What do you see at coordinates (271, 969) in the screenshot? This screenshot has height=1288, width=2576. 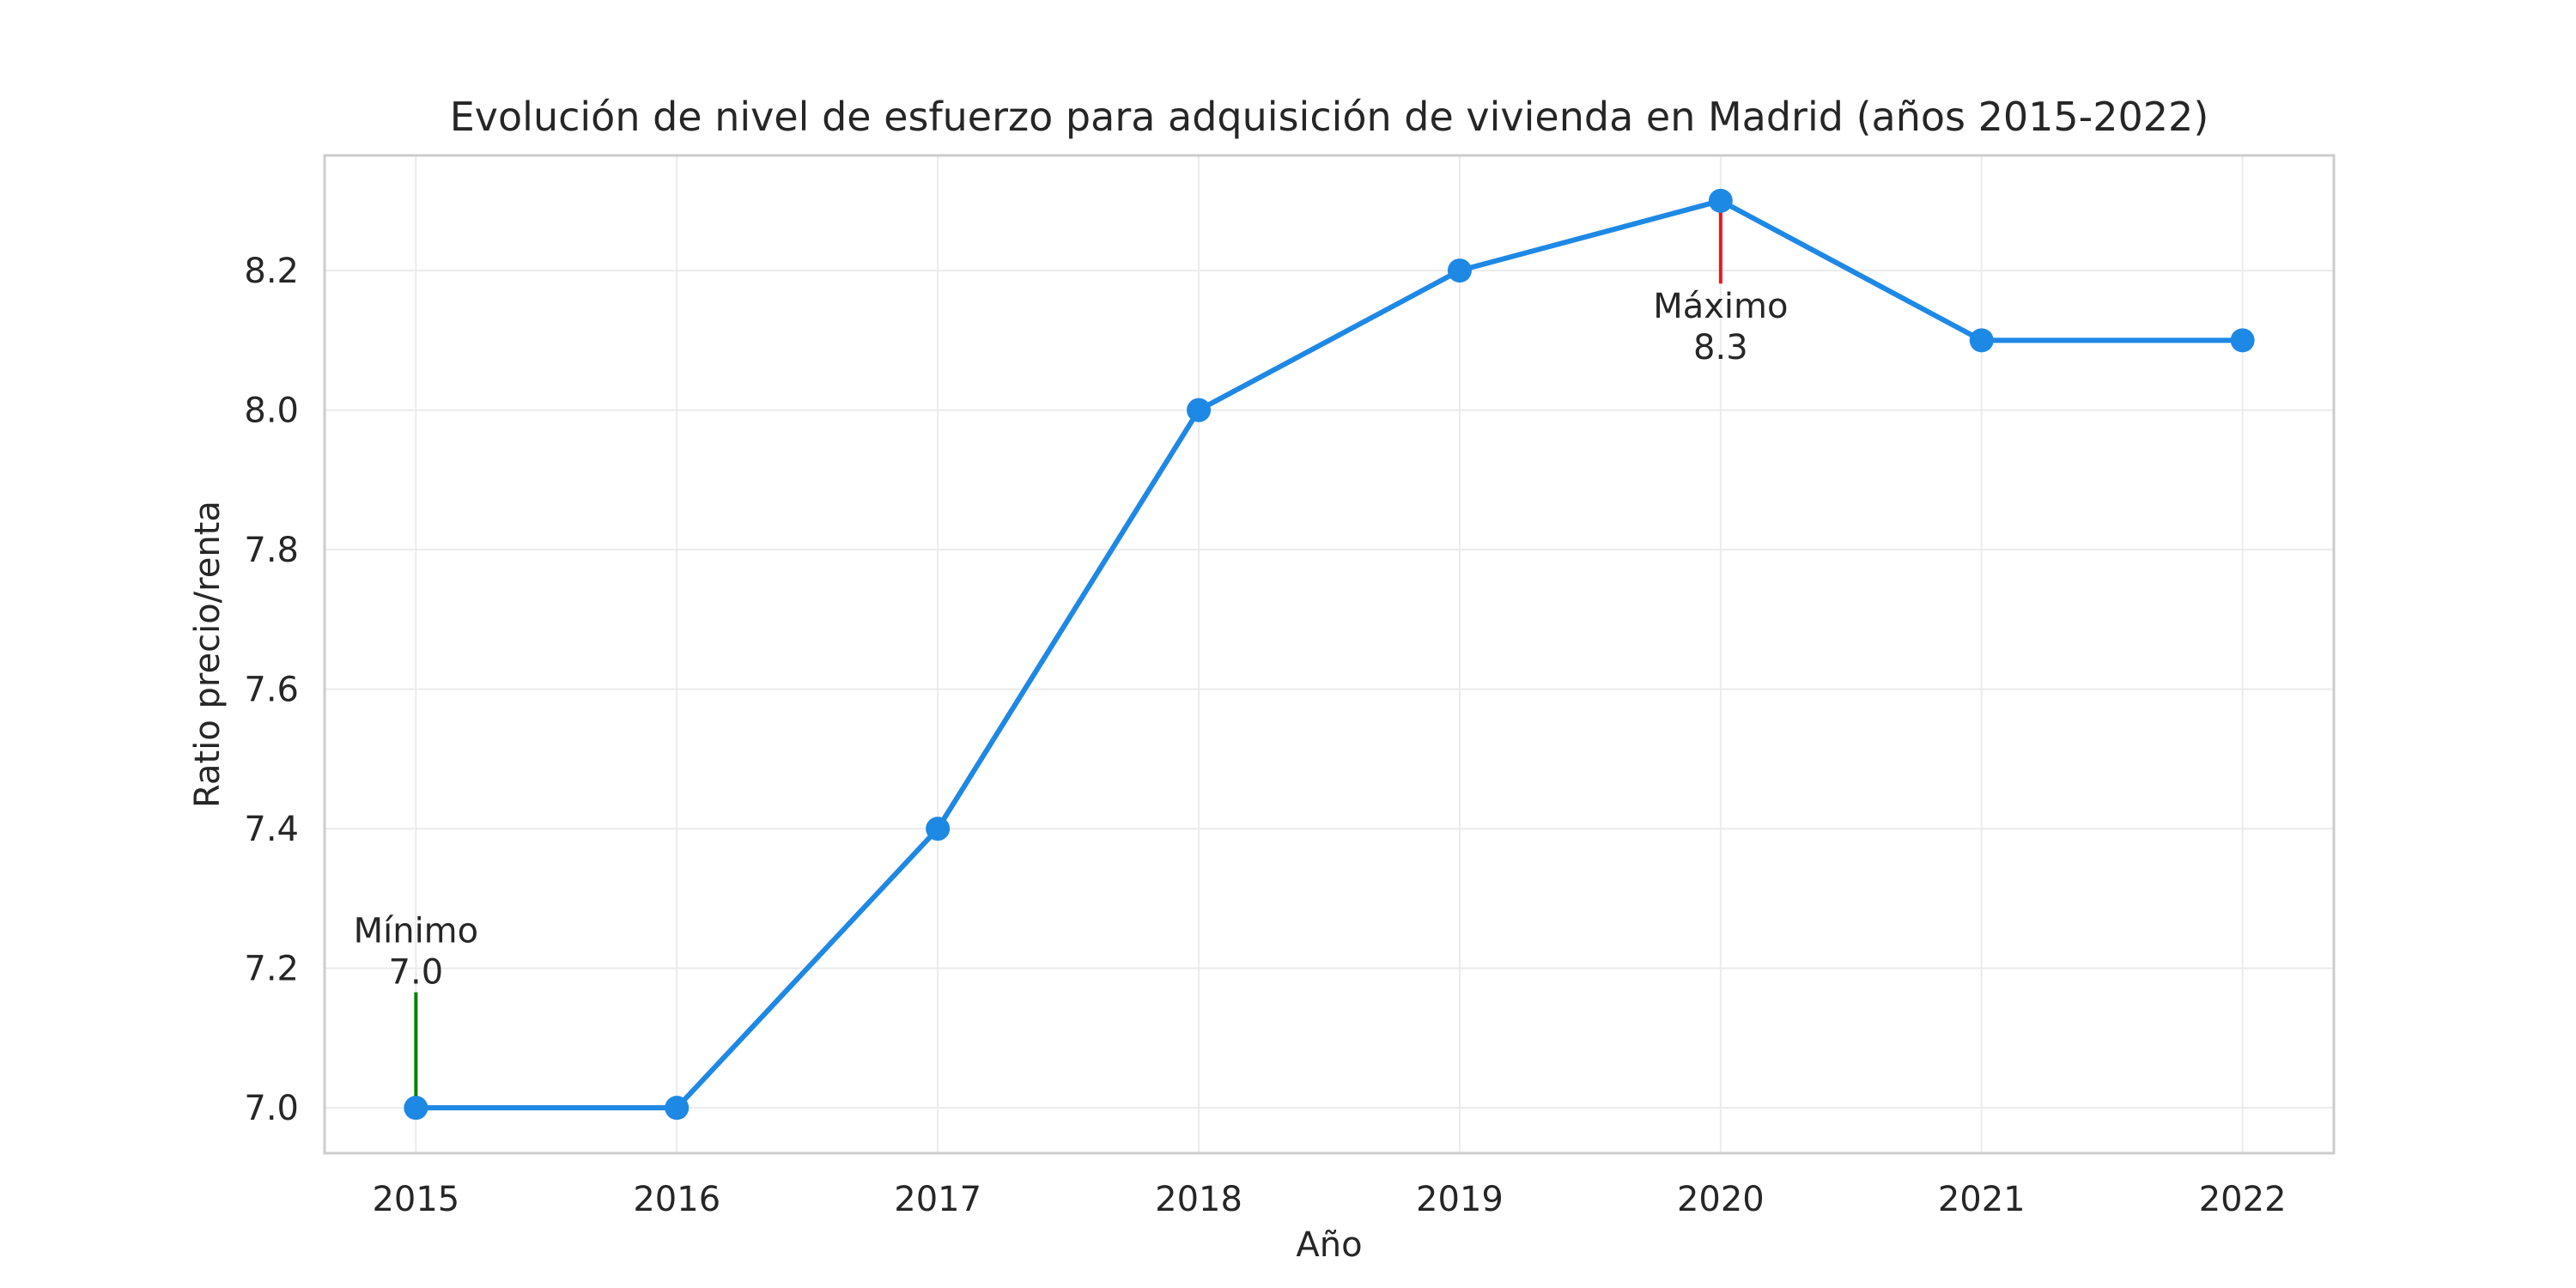 I see `y-tick-label: 7.2` at bounding box center [271, 969].